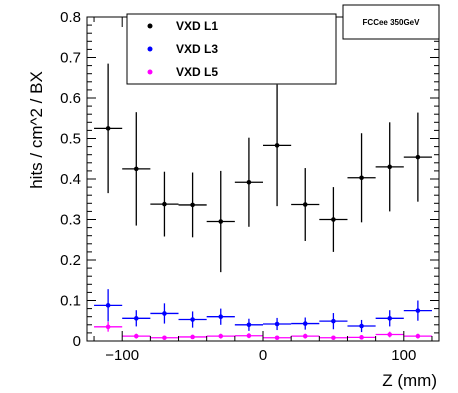 The width and height of the screenshot is (458, 393). Describe the element at coordinates (70, 98) in the screenshot. I see `y-tick-label: 0.6` at that location.